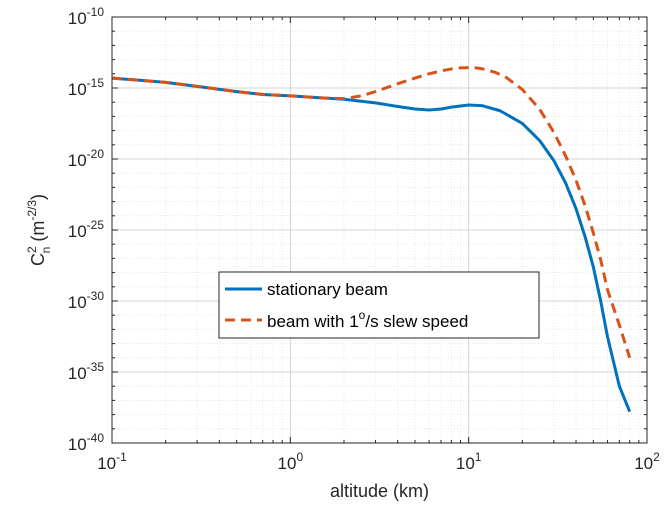 Image resolution: width=668 pixels, height=508 pixels. I want to click on x-axis-label: altitude (km), so click(379, 491).